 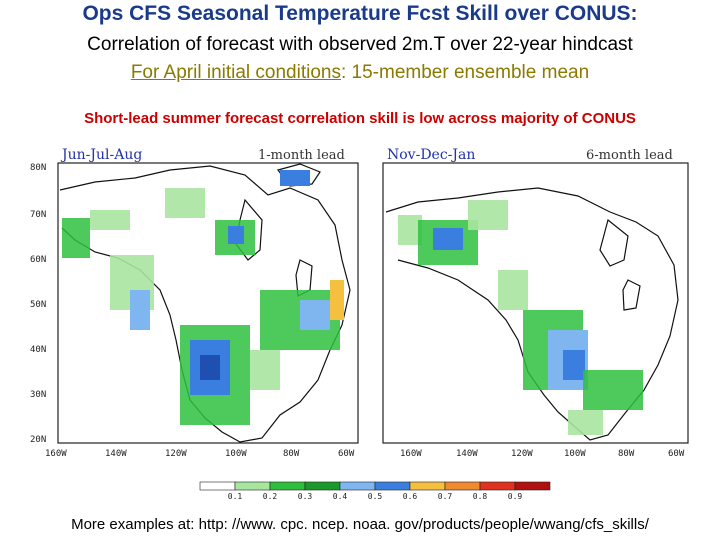 I want to click on lead-label: 1-month lead, so click(x=301, y=155).